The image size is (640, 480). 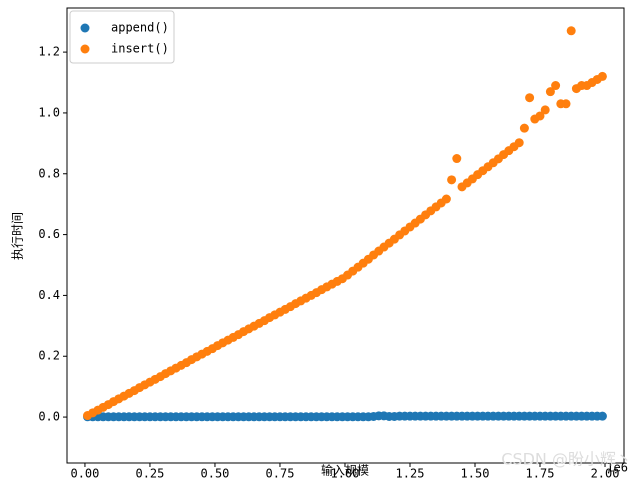 What do you see at coordinates (49, 234) in the screenshot?
I see `y-tick-label: 0.6` at bounding box center [49, 234].